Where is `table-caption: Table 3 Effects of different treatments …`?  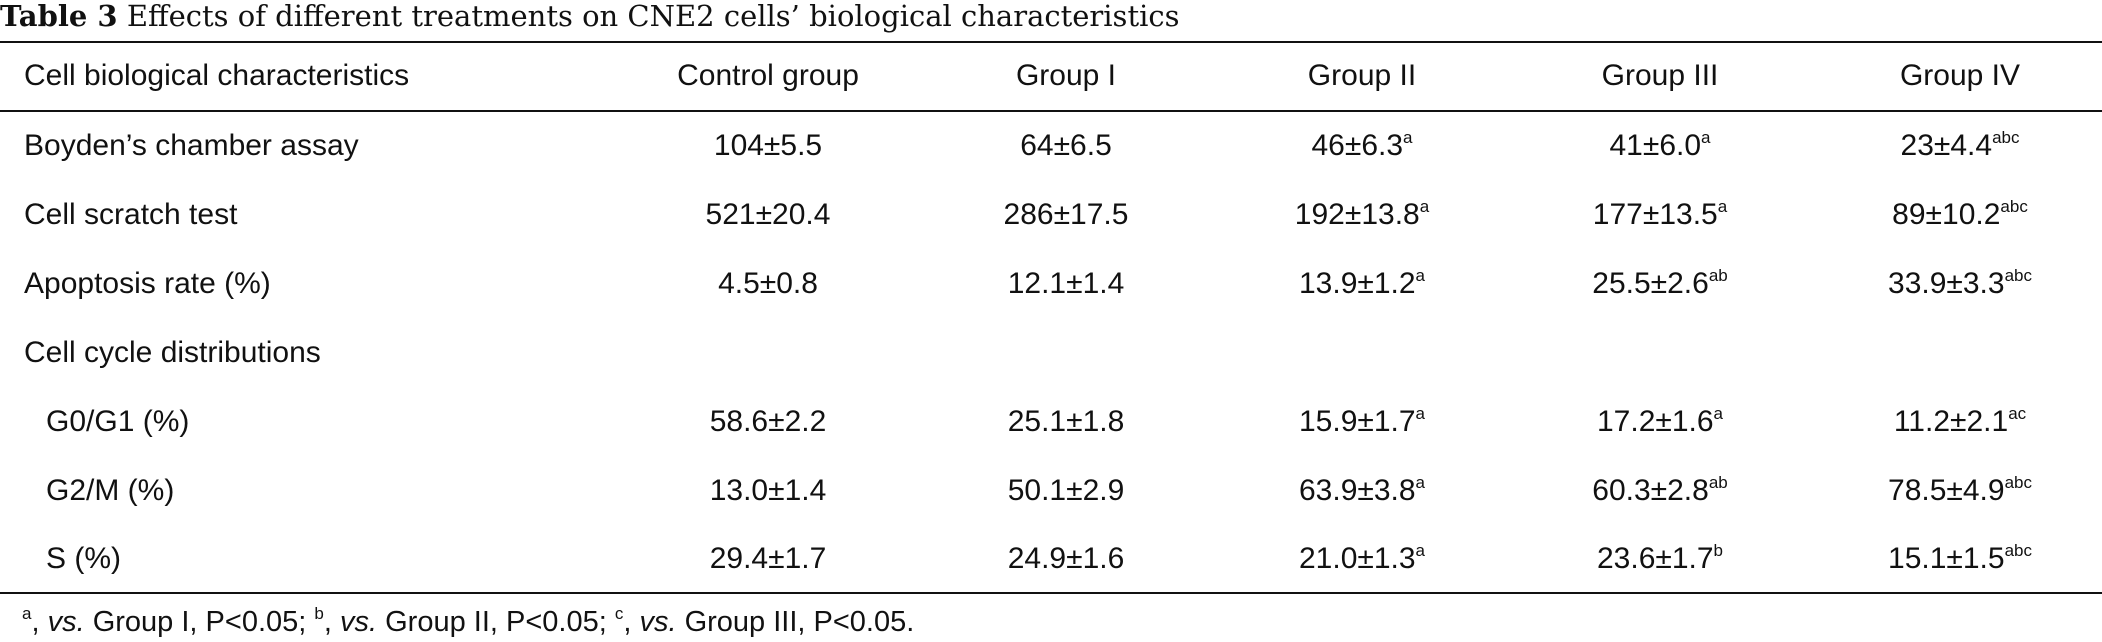 table-caption: Table 3 Effects of different treatments … is located at coordinates (1051, 20).